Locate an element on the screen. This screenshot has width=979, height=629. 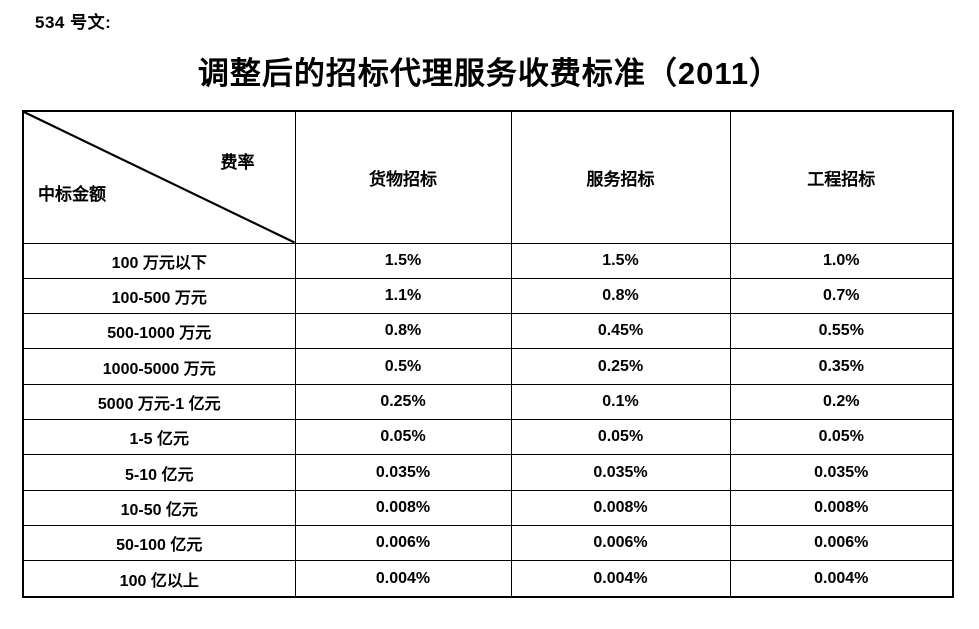
table-row: 10-50 亿元 0.008% 0.008% 0.008% is located at coordinates (488, 508).